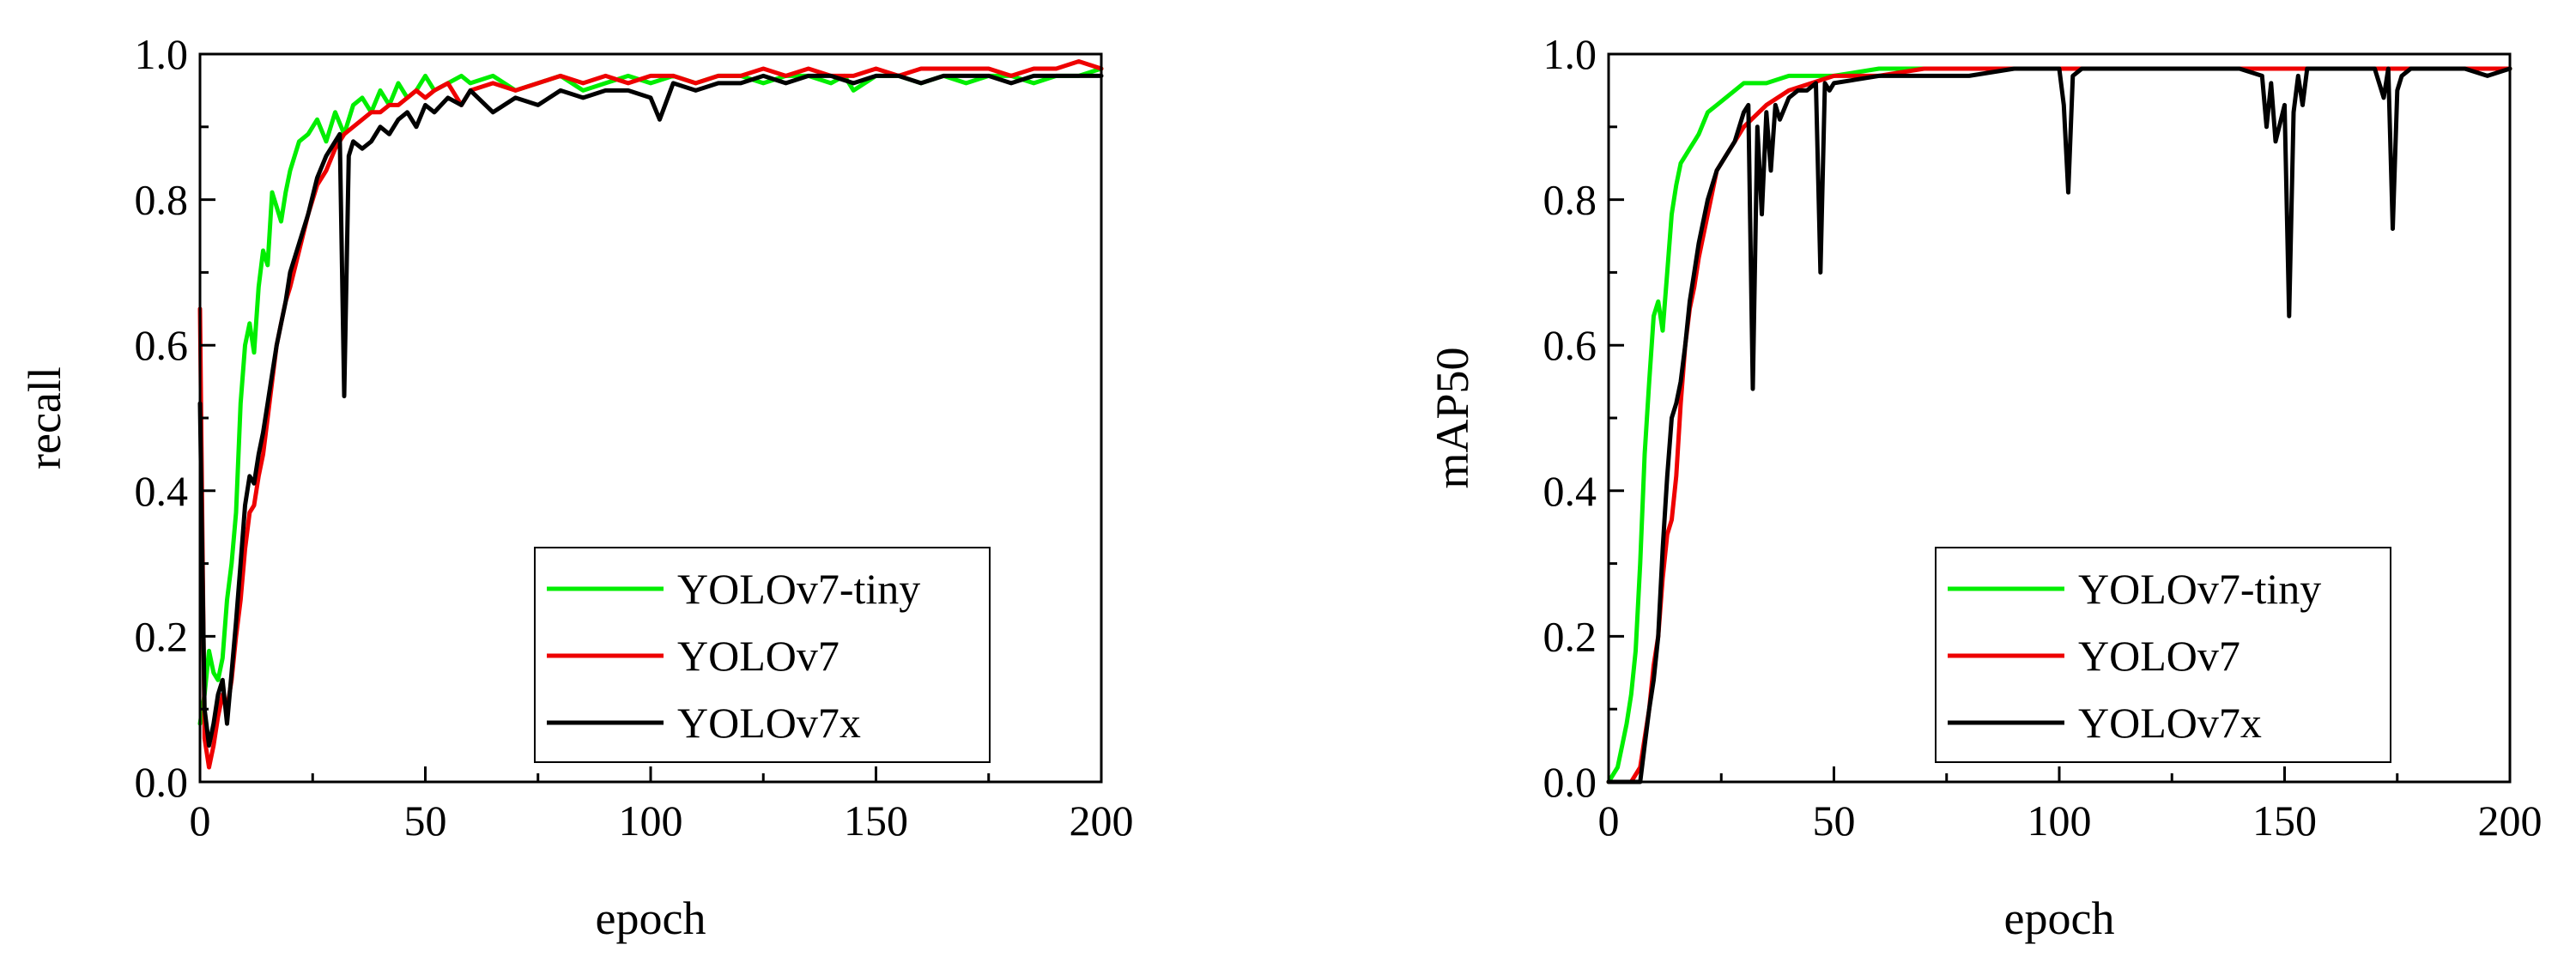 Image resolution: width=2576 pixels, height=969 pixels. What do you see at coordinates (44, 418) in the screenshot?
I see `y-axis-title: recall` at bounding box center [44, 418].